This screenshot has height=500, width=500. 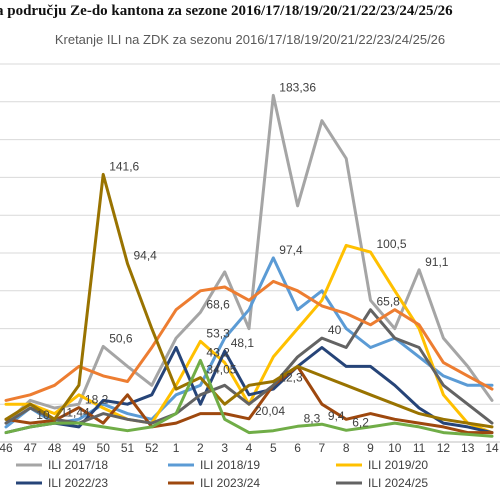 What do you see at coordinates (128, 448) in the screenshot?
I see `x-tick-label: 51` at bounding box center [128, 448].